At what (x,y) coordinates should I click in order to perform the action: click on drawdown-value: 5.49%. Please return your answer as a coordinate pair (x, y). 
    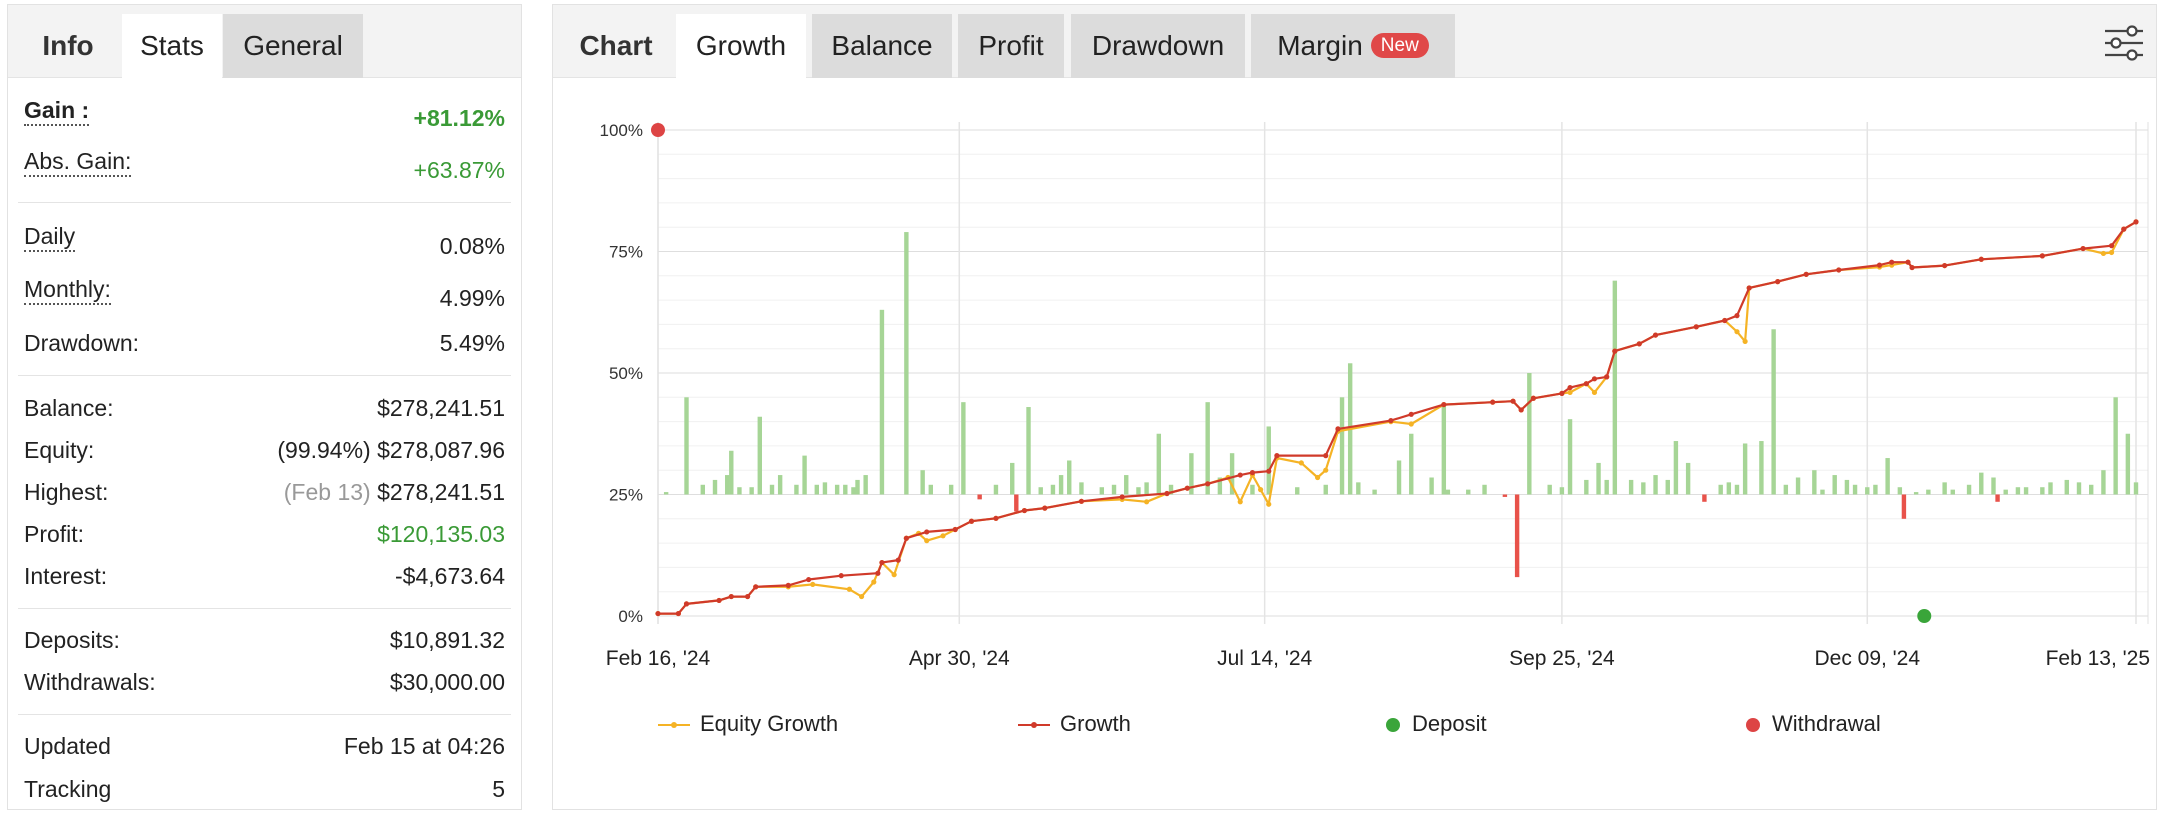
    Looking at the image, I should click on (472, 343).